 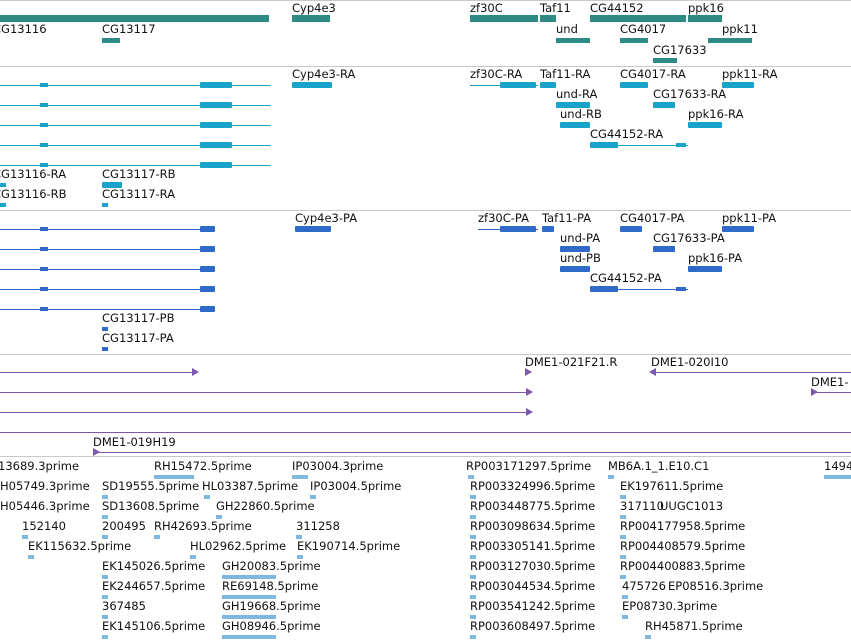 What do you see at coordinates (324, 74) in the screenshot?
I see `transcript-label-cyp4e3-ra: Cyp4e3-RA` at bounding box center [324, 74].